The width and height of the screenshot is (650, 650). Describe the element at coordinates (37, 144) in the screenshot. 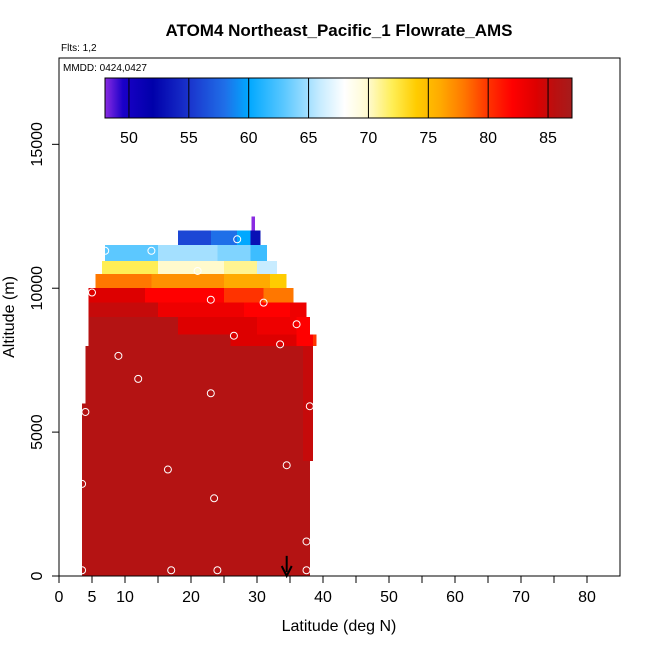

I see `y-tick-label: 15000` at that location.